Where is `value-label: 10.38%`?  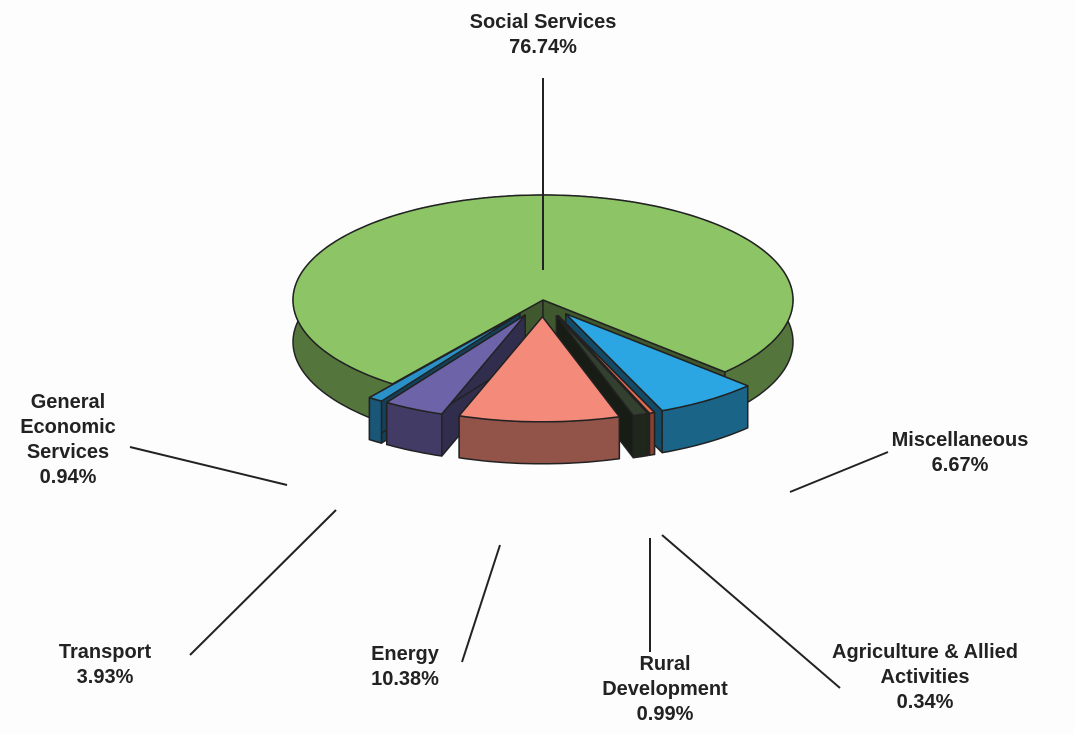
value-label: 10.38% is located at coordinates (405, 679).